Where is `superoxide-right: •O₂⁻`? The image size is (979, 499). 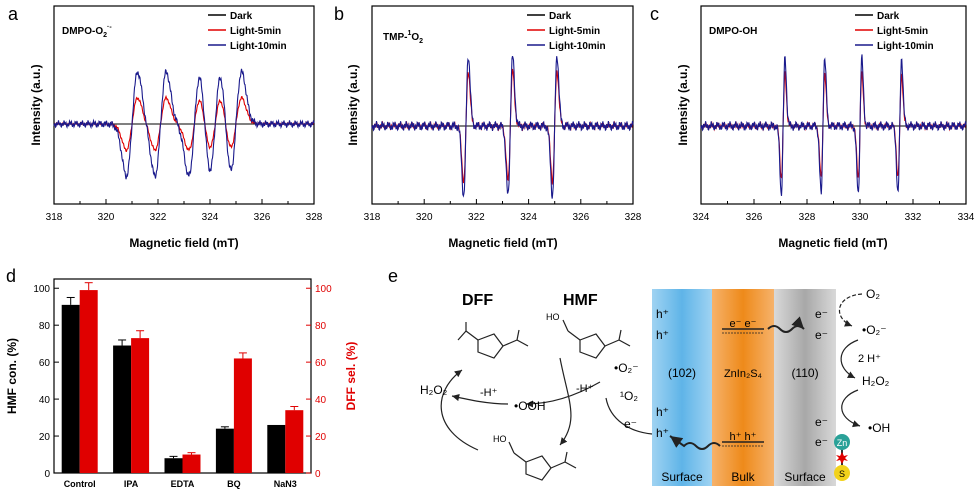
superoxide-right: •O₂⁻ is located at coordinates (874, 330).